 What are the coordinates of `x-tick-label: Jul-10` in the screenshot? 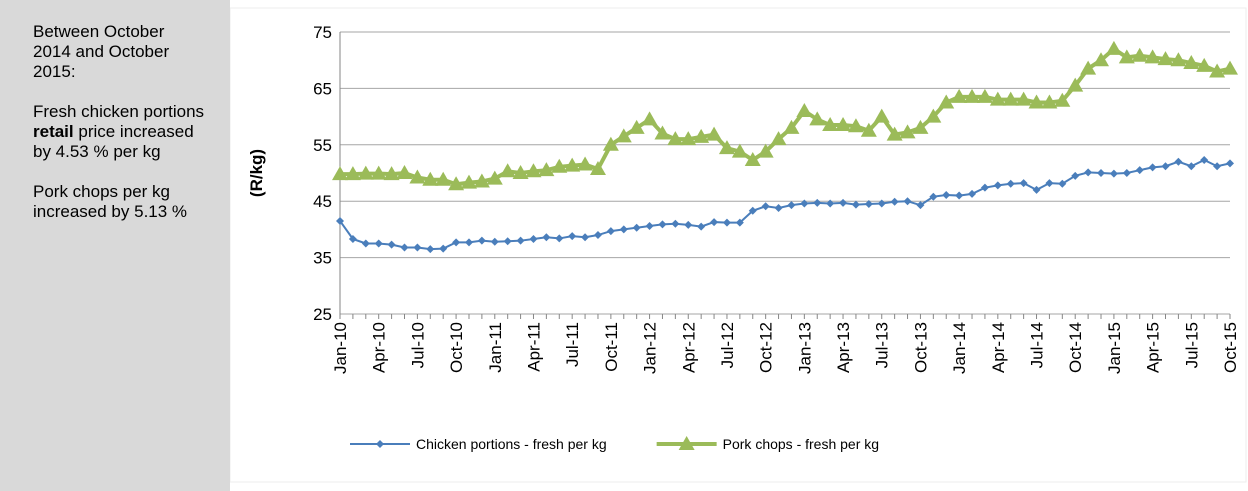 It's located at (417, 345).